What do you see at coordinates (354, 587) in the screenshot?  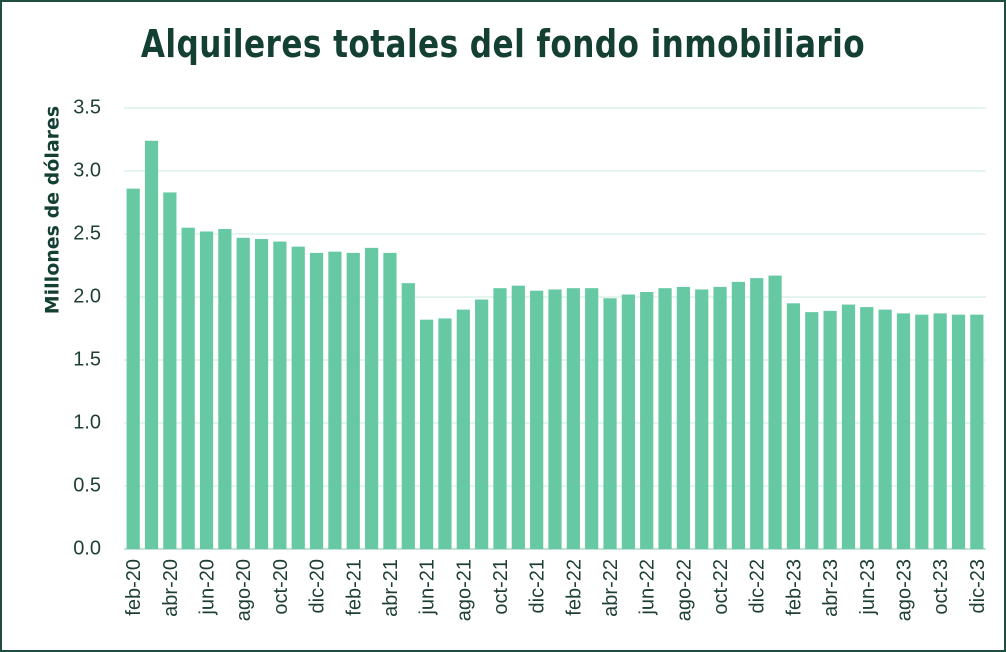 I see `x-tick-label: feb-21` at bounding box center [354, 587].